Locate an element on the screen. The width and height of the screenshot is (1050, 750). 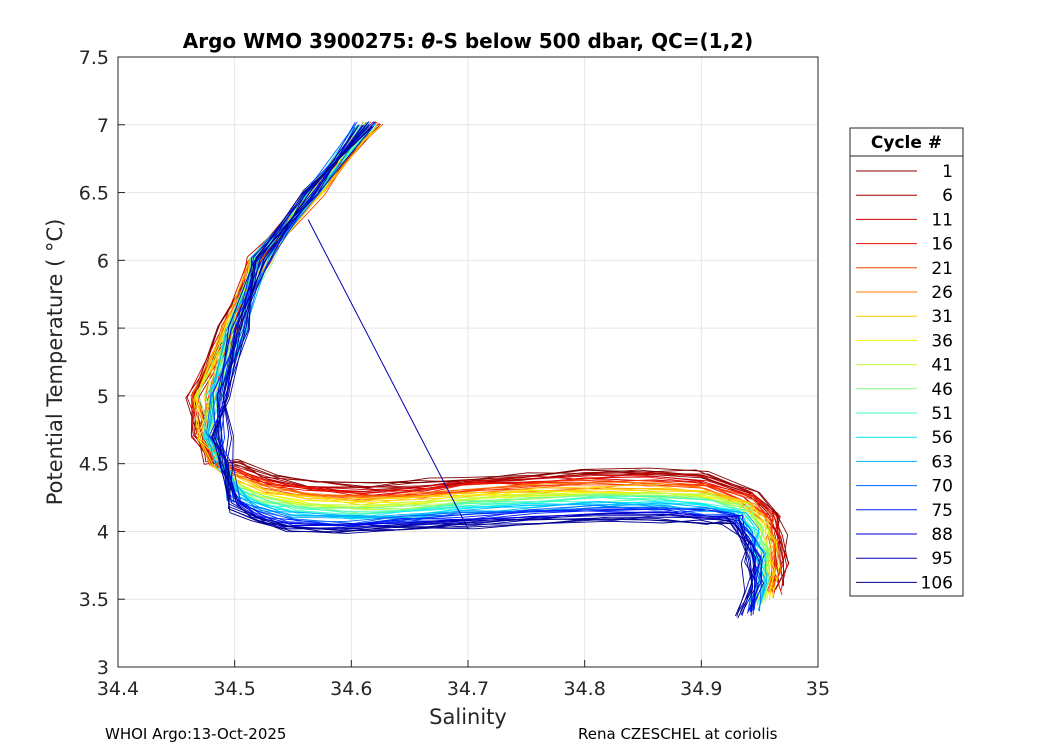
legend-label: 51 is located at coordinates (942, 414).